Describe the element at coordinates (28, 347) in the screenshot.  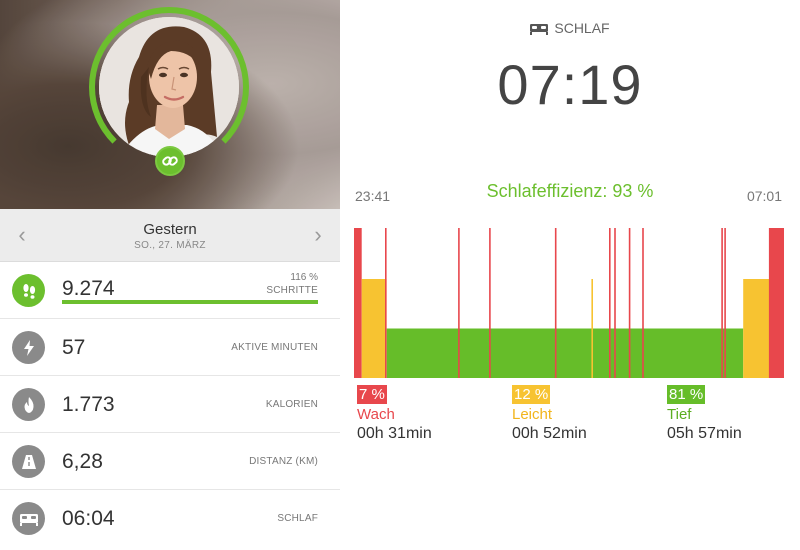
I see `lightning-icon` at that location.